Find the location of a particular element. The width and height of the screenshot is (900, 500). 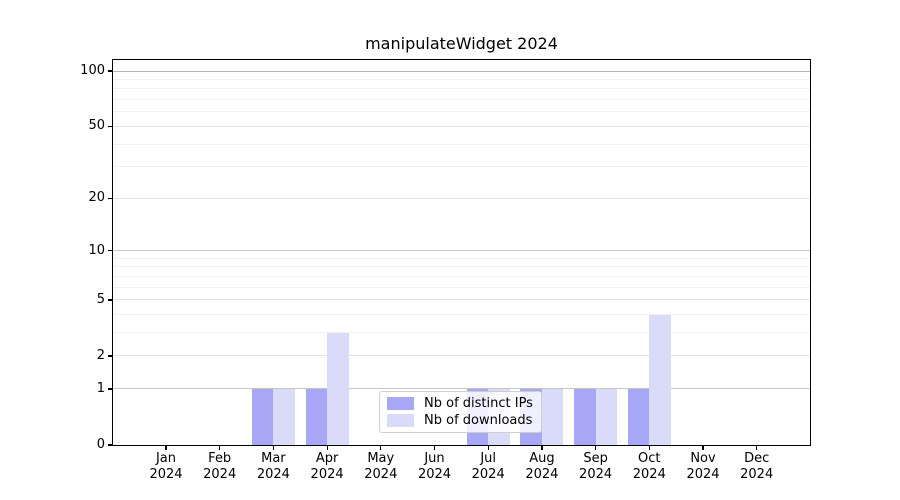

x-tick-label: Feb 2024 is located at coordinates (220, 466).